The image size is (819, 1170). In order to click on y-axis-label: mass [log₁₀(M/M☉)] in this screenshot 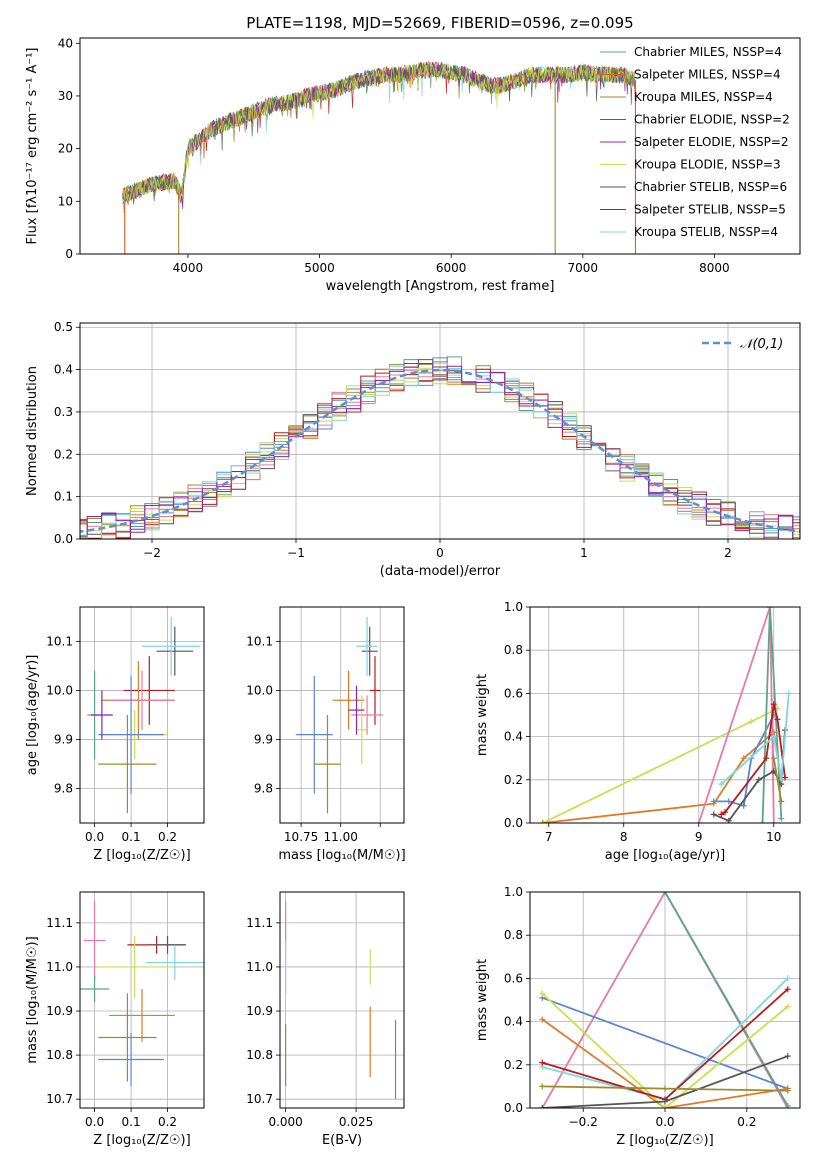, I will do `click(32, 999)`.